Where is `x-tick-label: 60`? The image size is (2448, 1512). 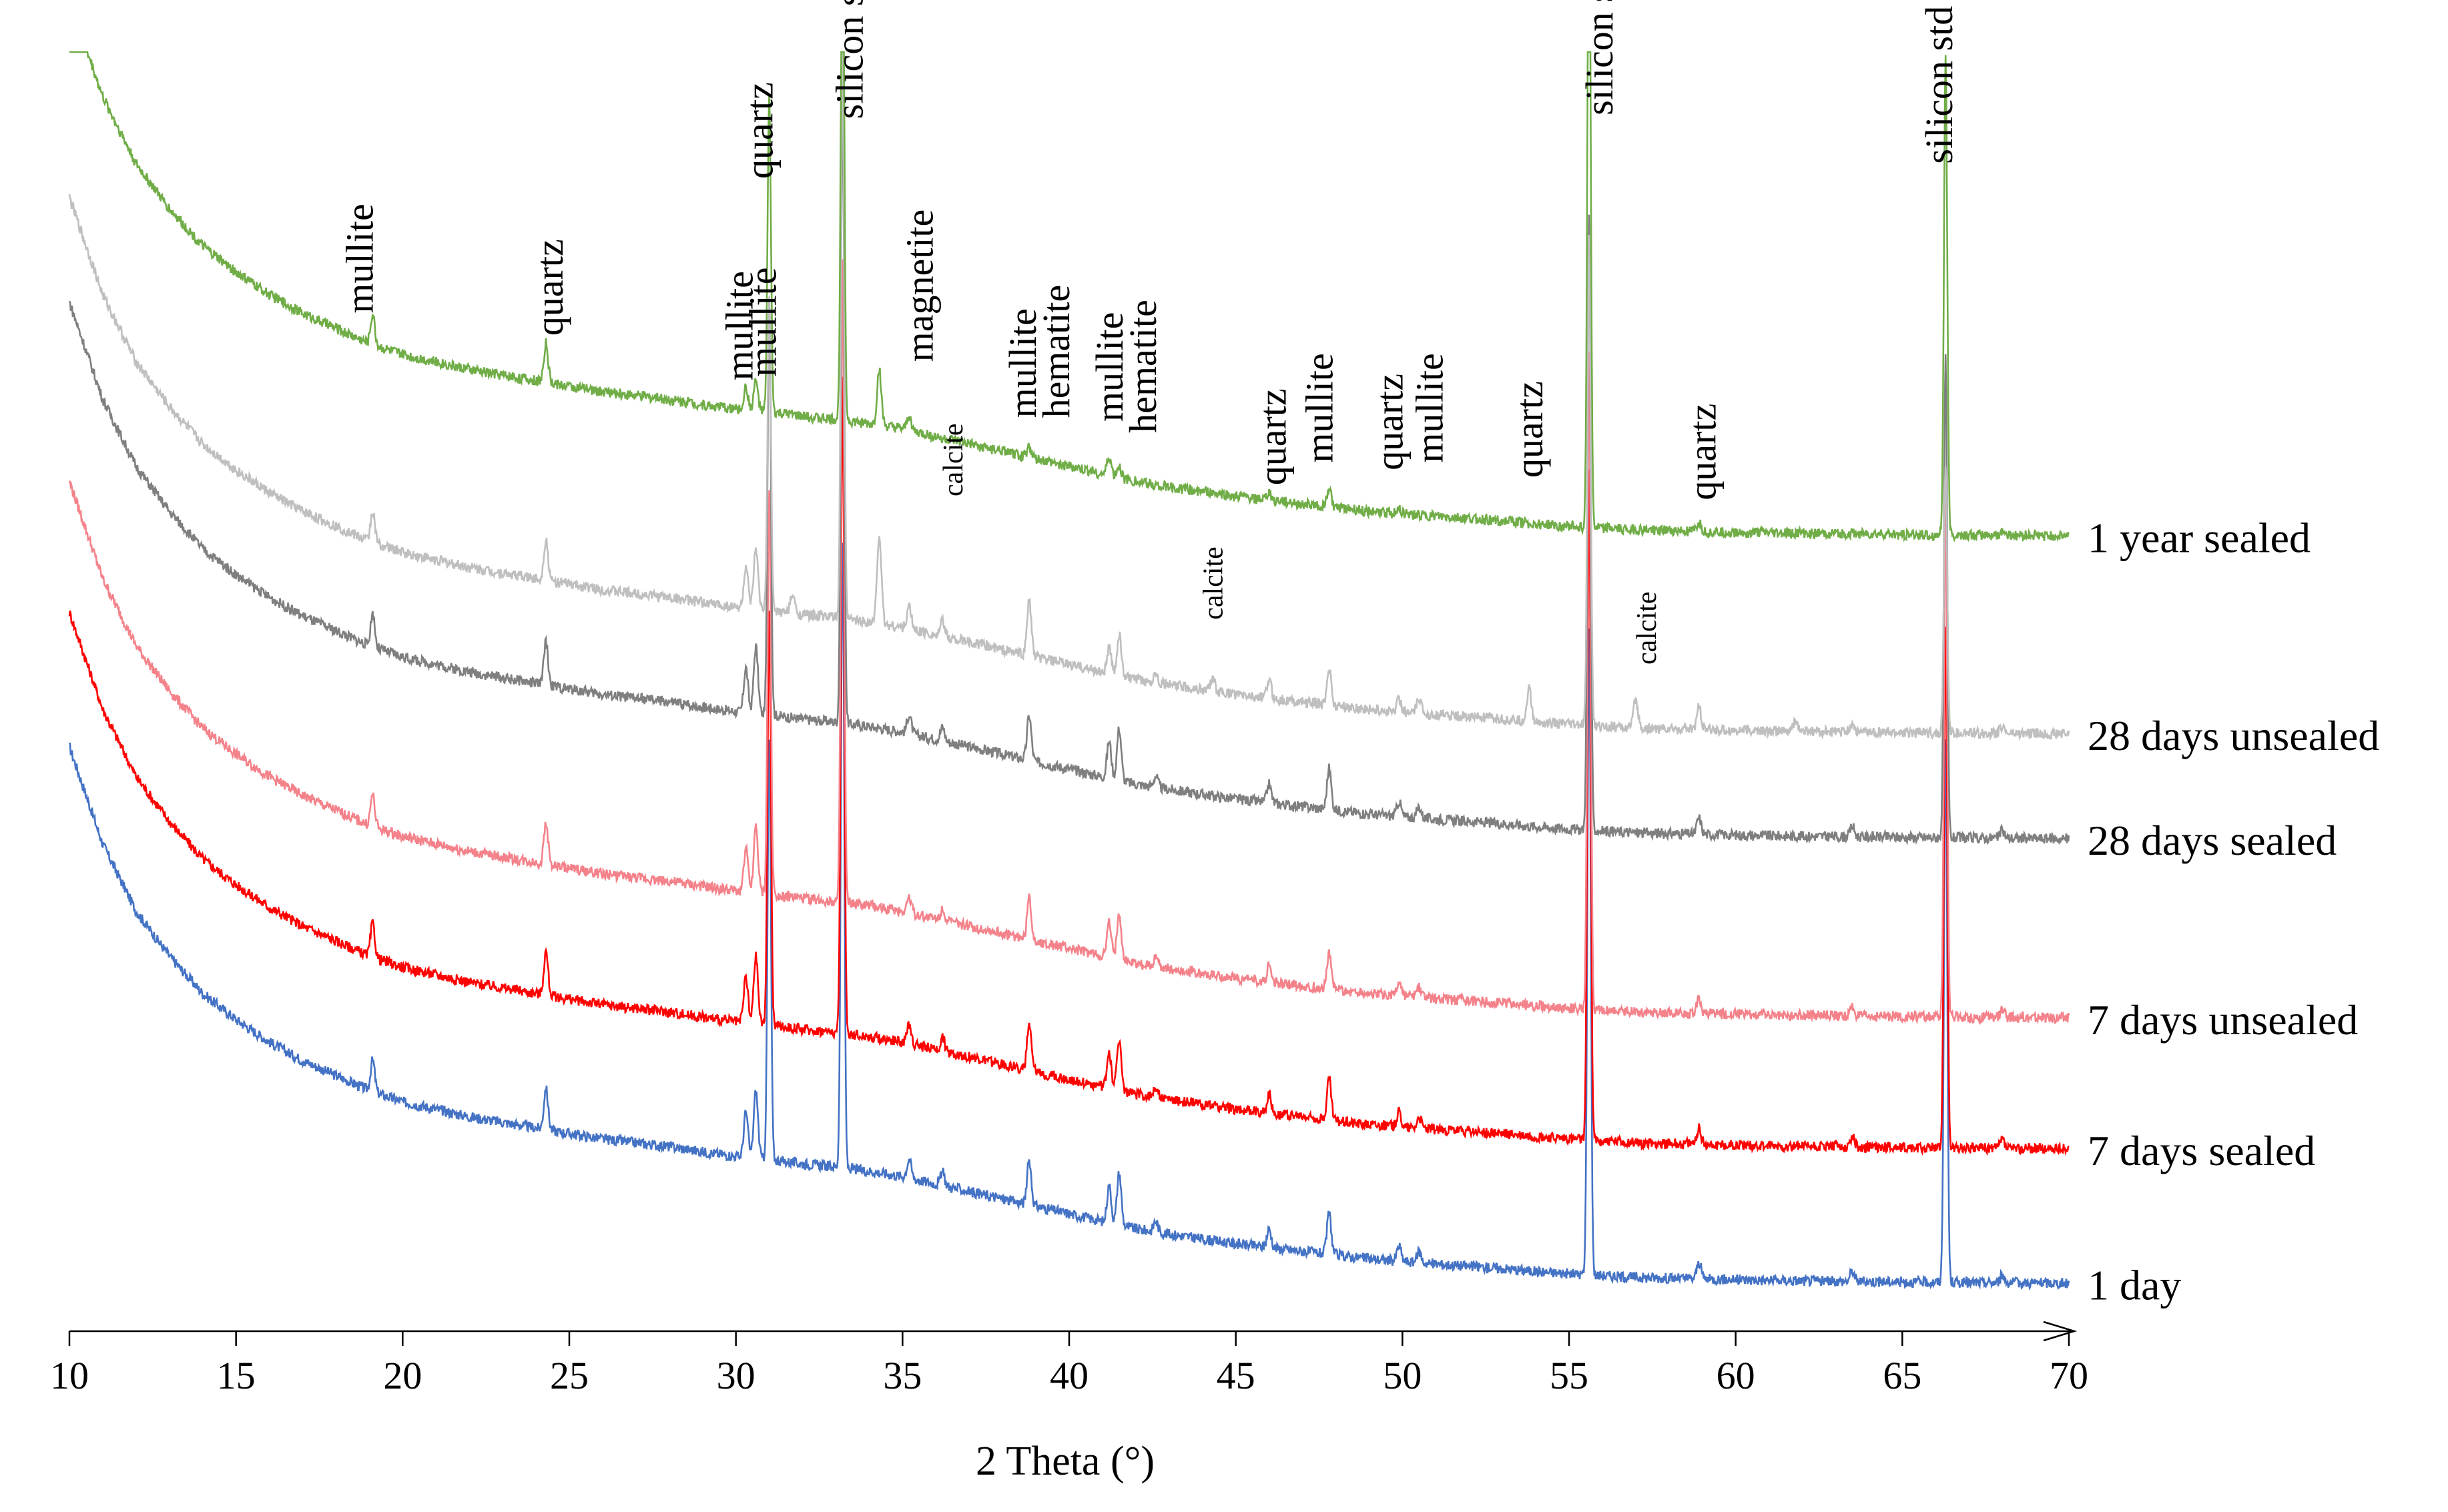
x-tick-label: 60 is located at coordinates (1736, 1375).